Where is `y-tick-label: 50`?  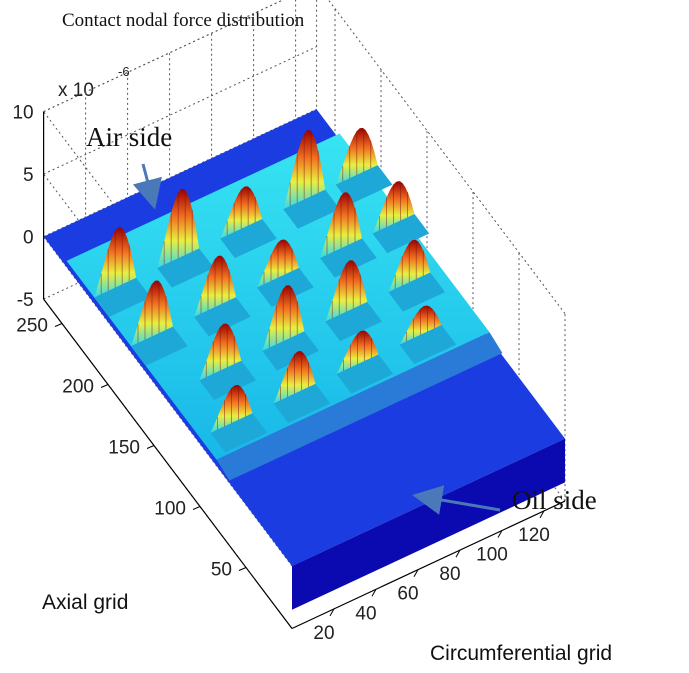 y-tick-label: 50 is located at coordinates (221, 570).